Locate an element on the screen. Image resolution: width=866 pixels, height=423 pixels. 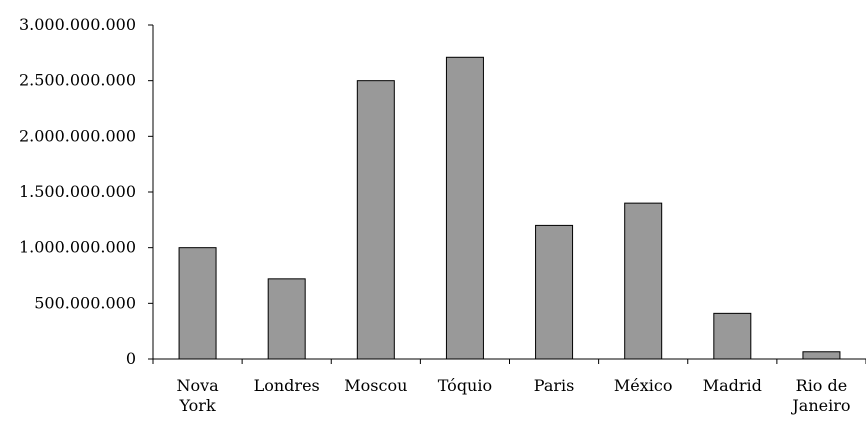
x-tick-label-line: México is located at coordinates (643, 385).